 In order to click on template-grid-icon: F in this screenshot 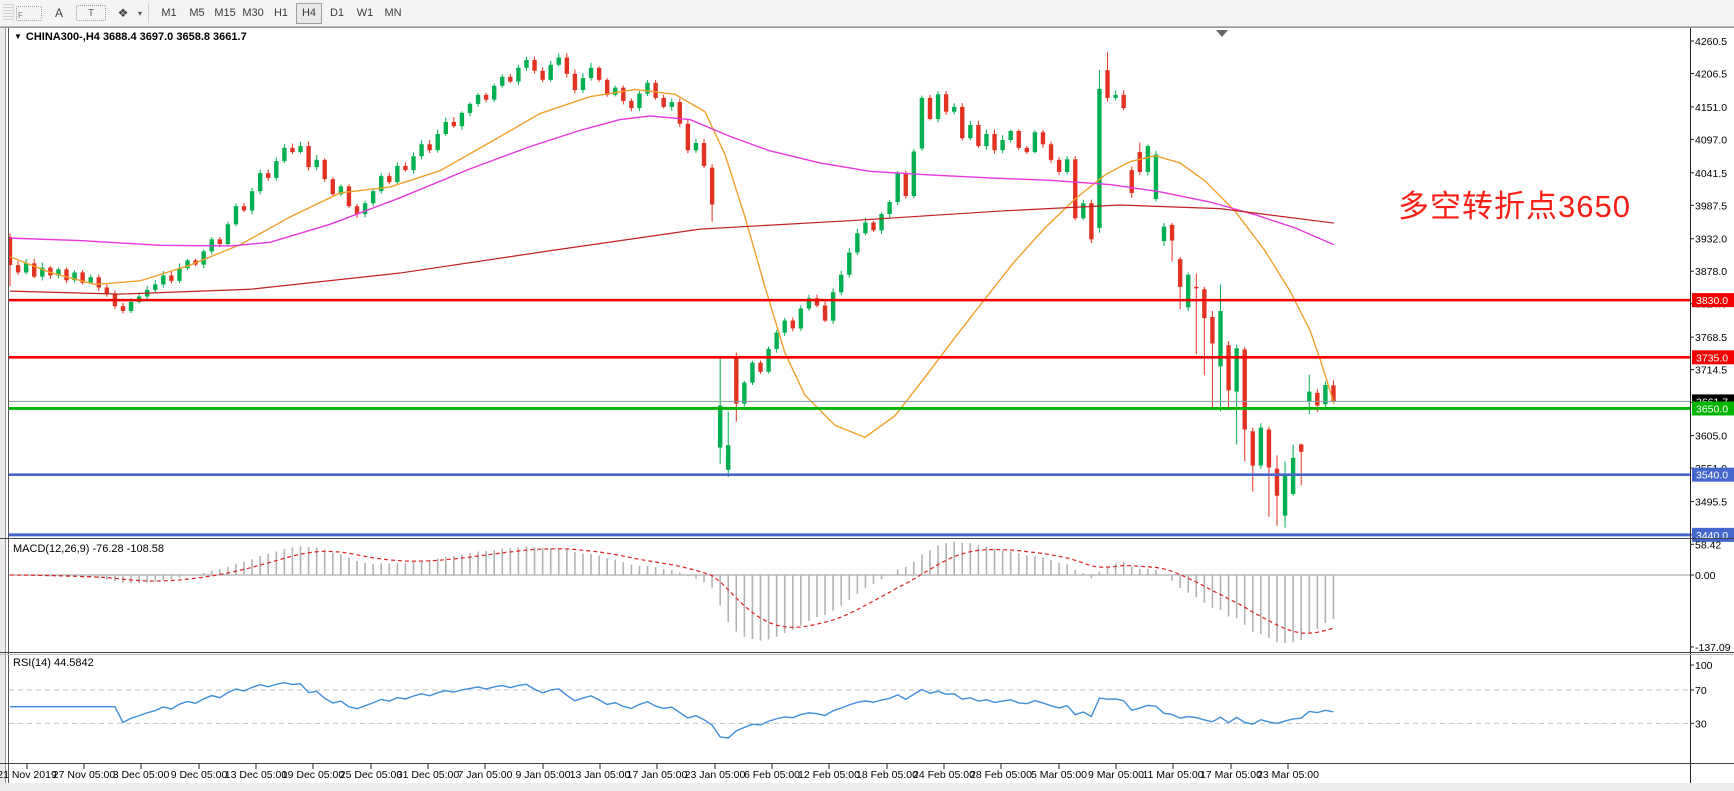, I will do `click(29, 13)`.